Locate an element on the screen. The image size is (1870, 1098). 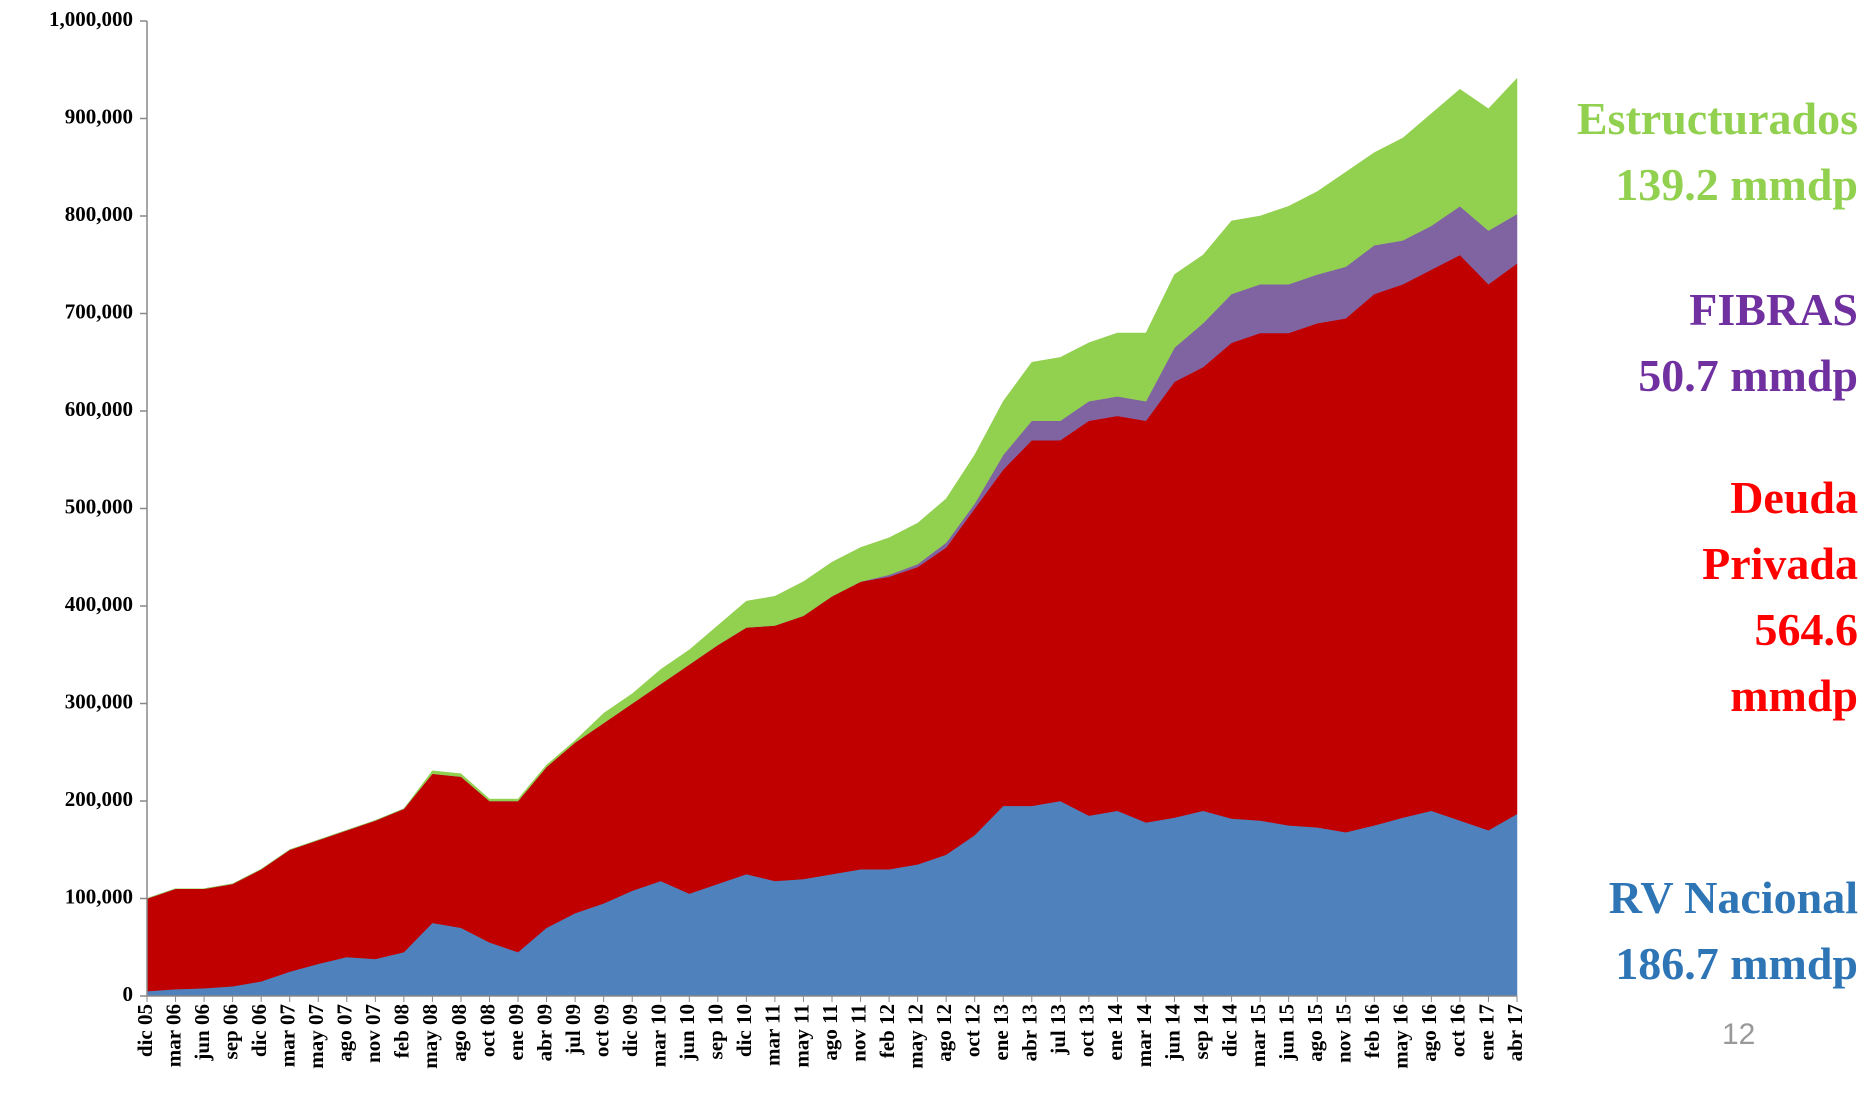
x-tick-label: may 16 is located at coordinates (1401, 1036).